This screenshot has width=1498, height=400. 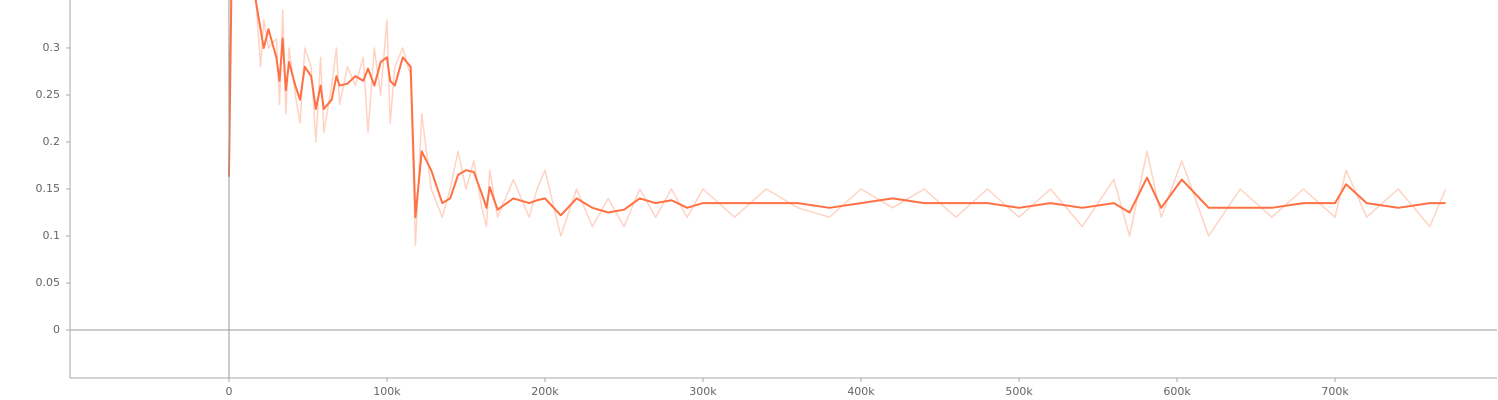 I want to click on y-tick-label: 0.3, so click(x=52, y=47).